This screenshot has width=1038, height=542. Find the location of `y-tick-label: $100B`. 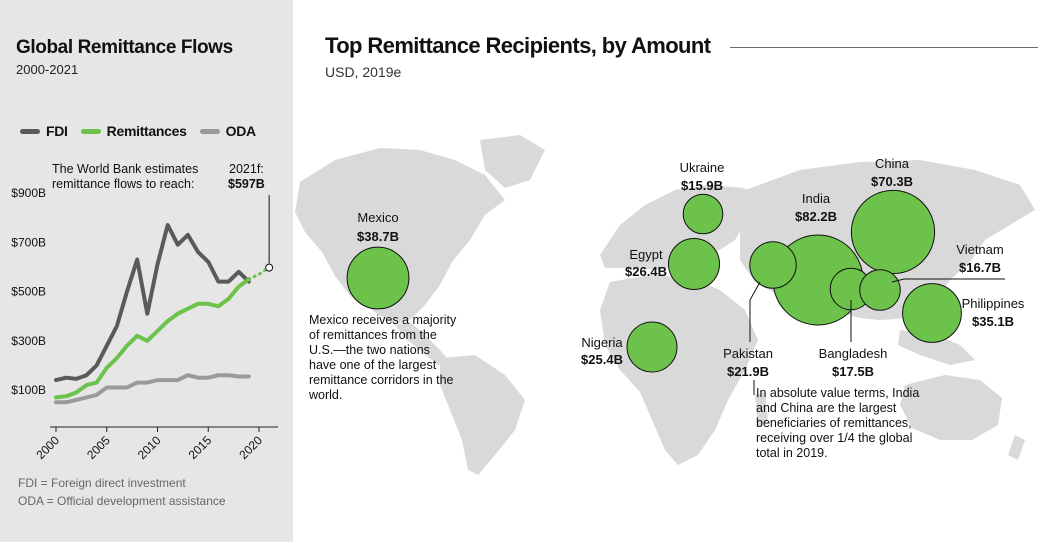

y-tick-label: $100B is located at coordinates (28, 390).